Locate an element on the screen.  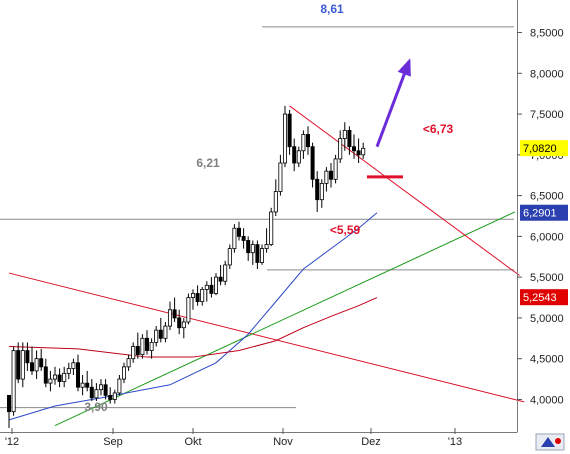
y-tick-label-1: 8,0000 is located at coordinates (547, 74).